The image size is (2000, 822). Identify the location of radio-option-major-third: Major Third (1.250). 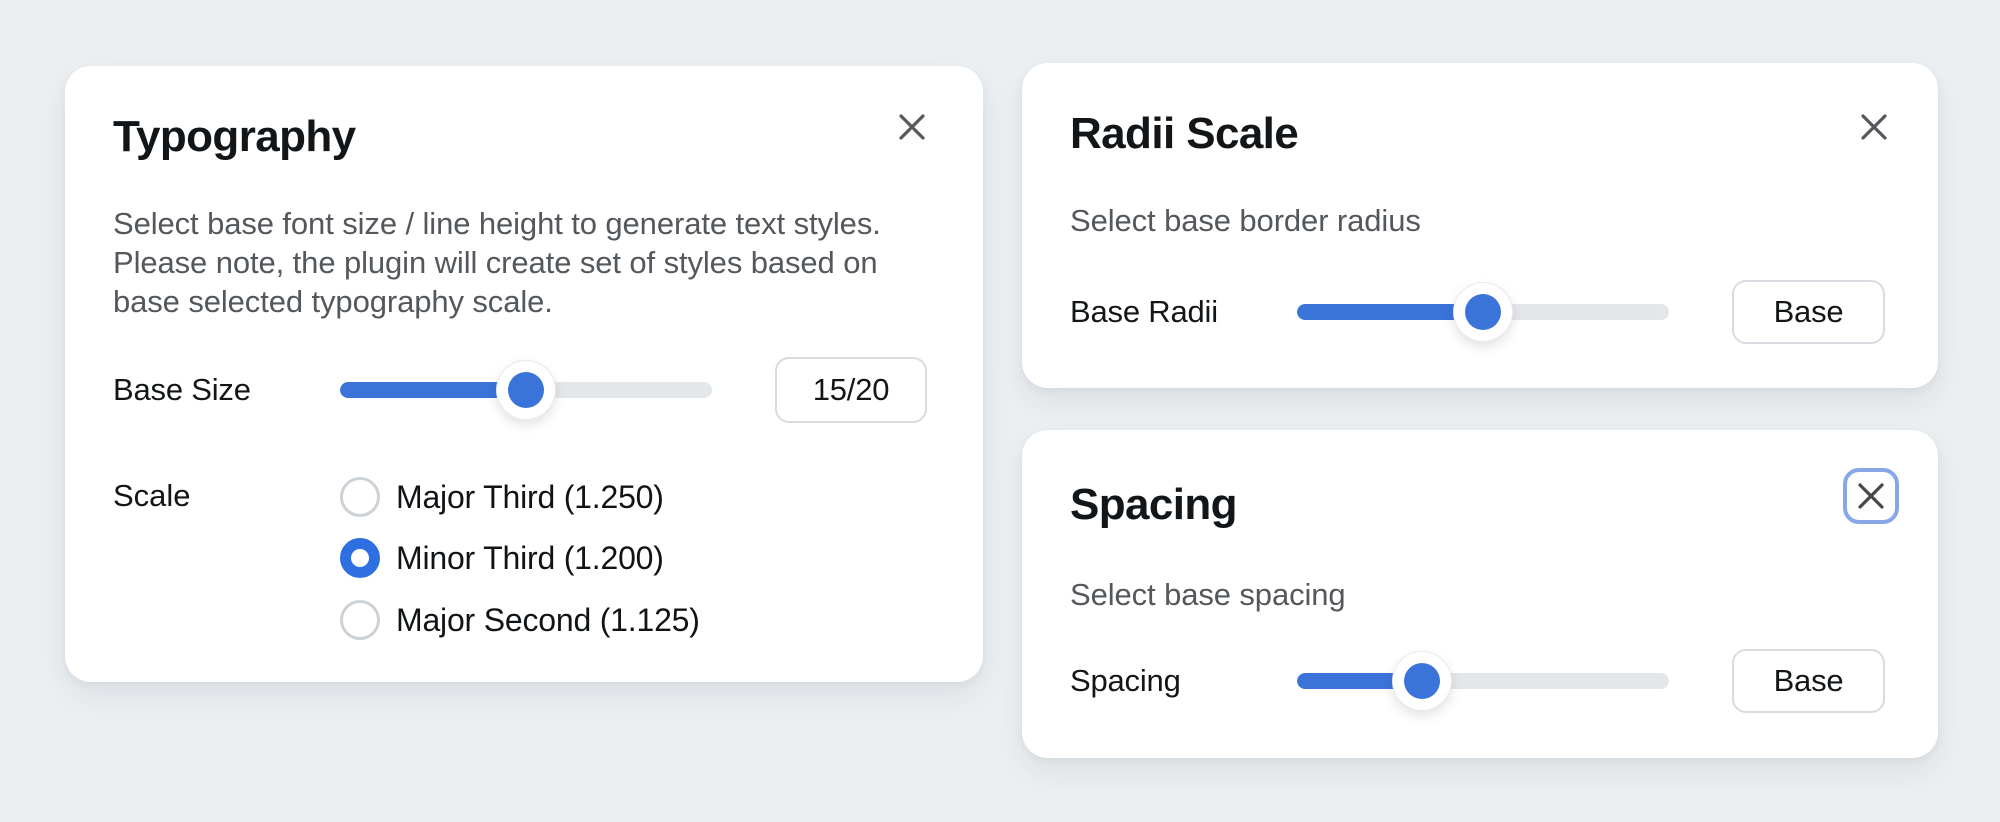
(502, 497).